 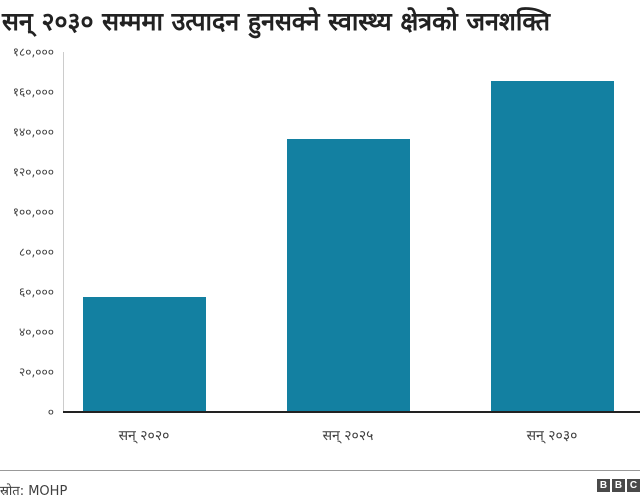 I want to click on y-tick-label: २०,०००, so click(x=36, y=372).